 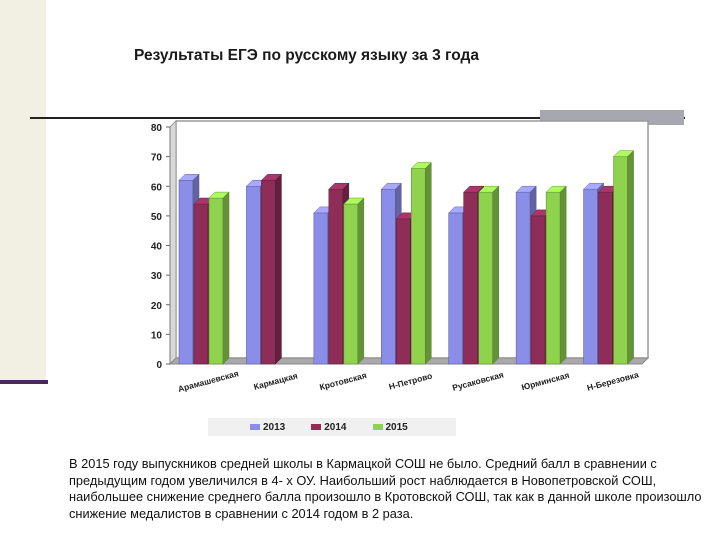 I want to click on legend-label-2013: 2013, so click(x=274, y=427).